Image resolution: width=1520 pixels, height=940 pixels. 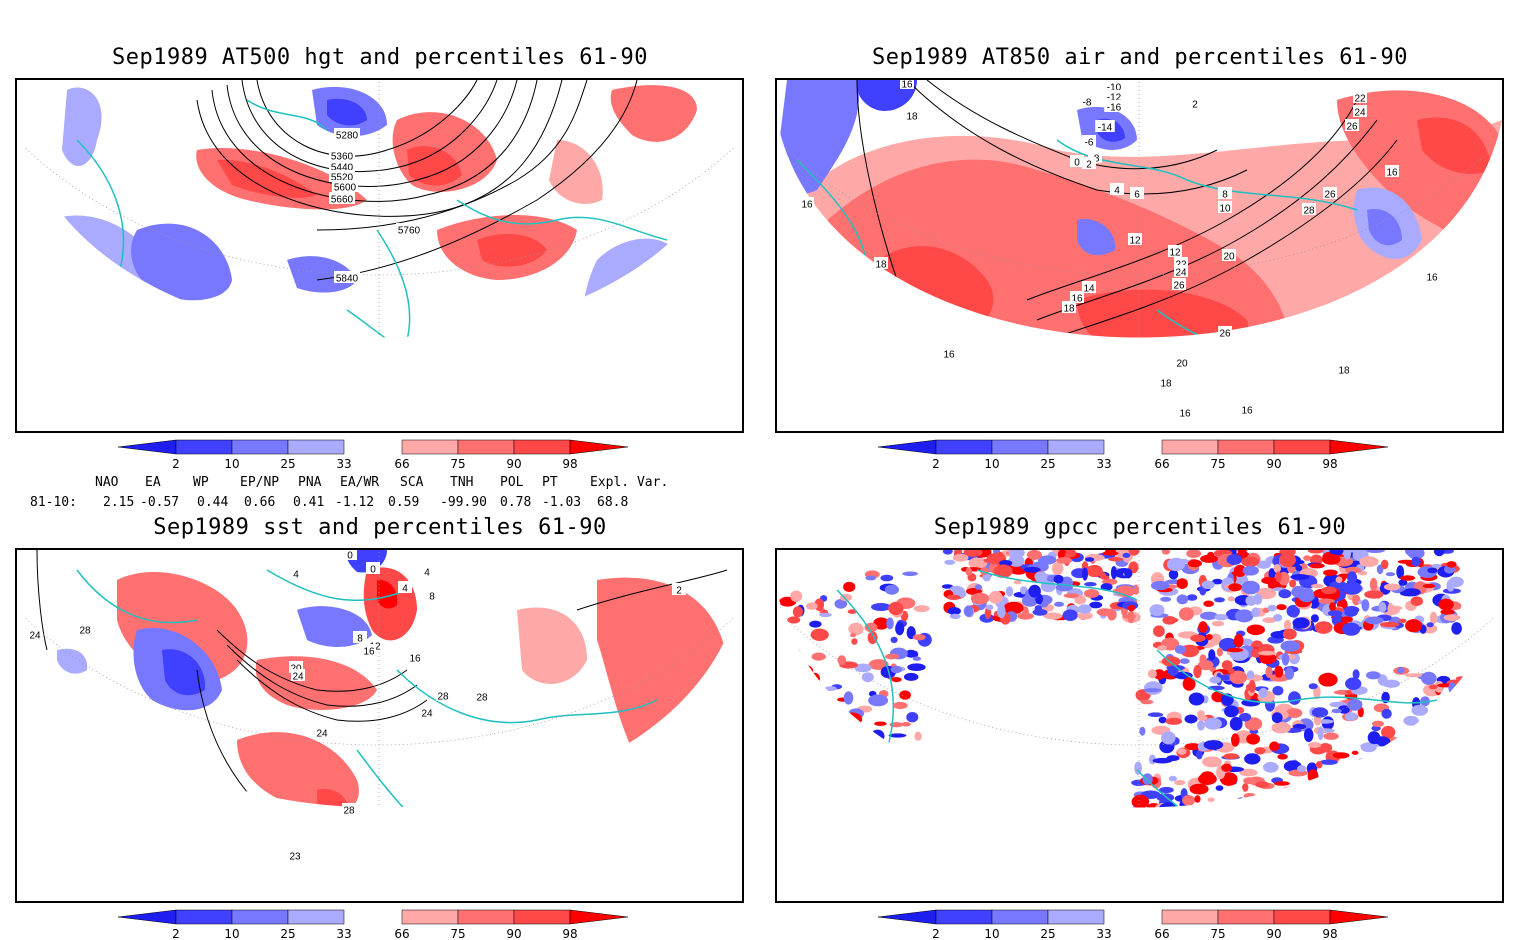 I want to click on contour-labels-sst: 2428004448812161620242424282828232, so click(x=357, y=706).